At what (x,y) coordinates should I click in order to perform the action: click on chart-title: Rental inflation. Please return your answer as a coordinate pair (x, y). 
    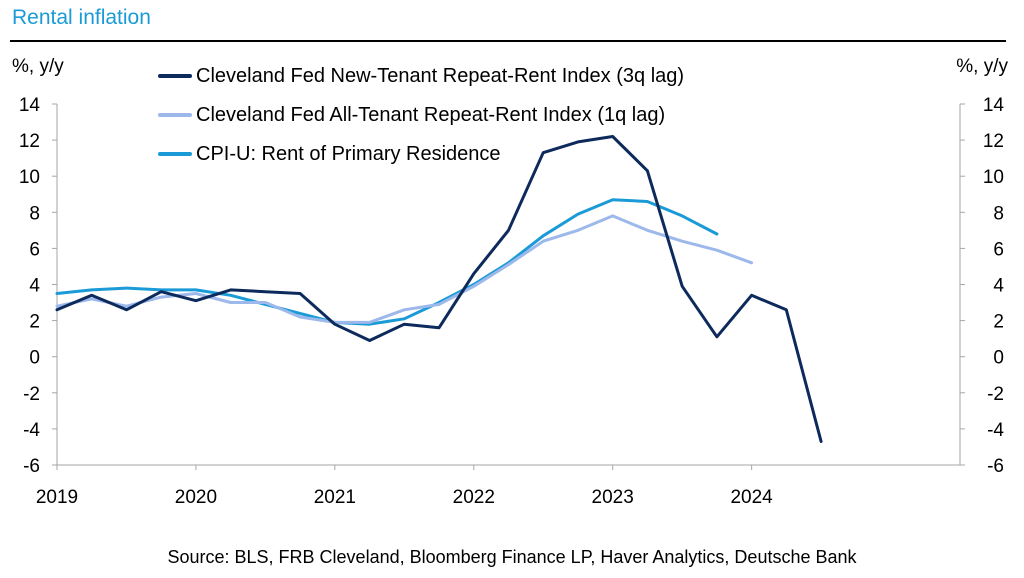
    Looking at the image, I should click on (81, 17).